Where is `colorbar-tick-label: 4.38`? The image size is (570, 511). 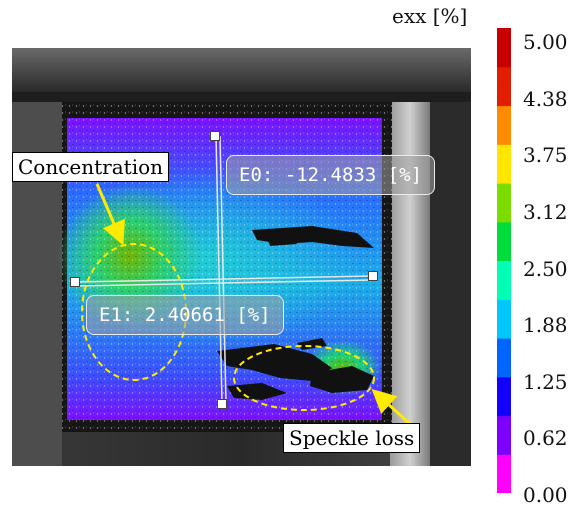
colorbar-tick-label: 4.38 is located at coordinates (545, 98).